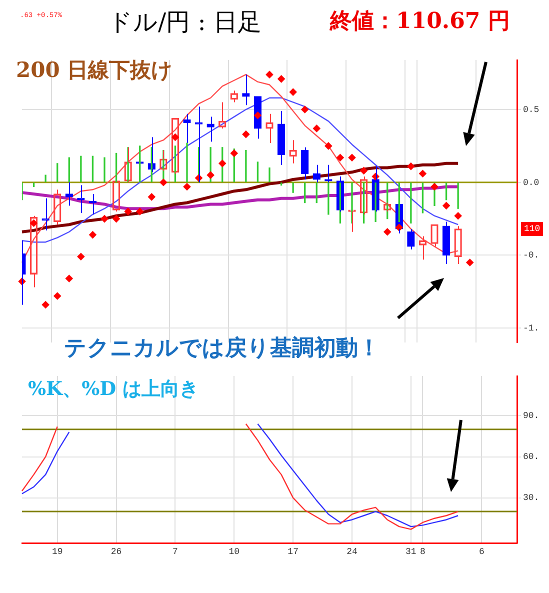  What do you see at coordinates (531, 457) in the screenshot?
I see `y-tick-label: 60.` at bounding box center [531, 457].